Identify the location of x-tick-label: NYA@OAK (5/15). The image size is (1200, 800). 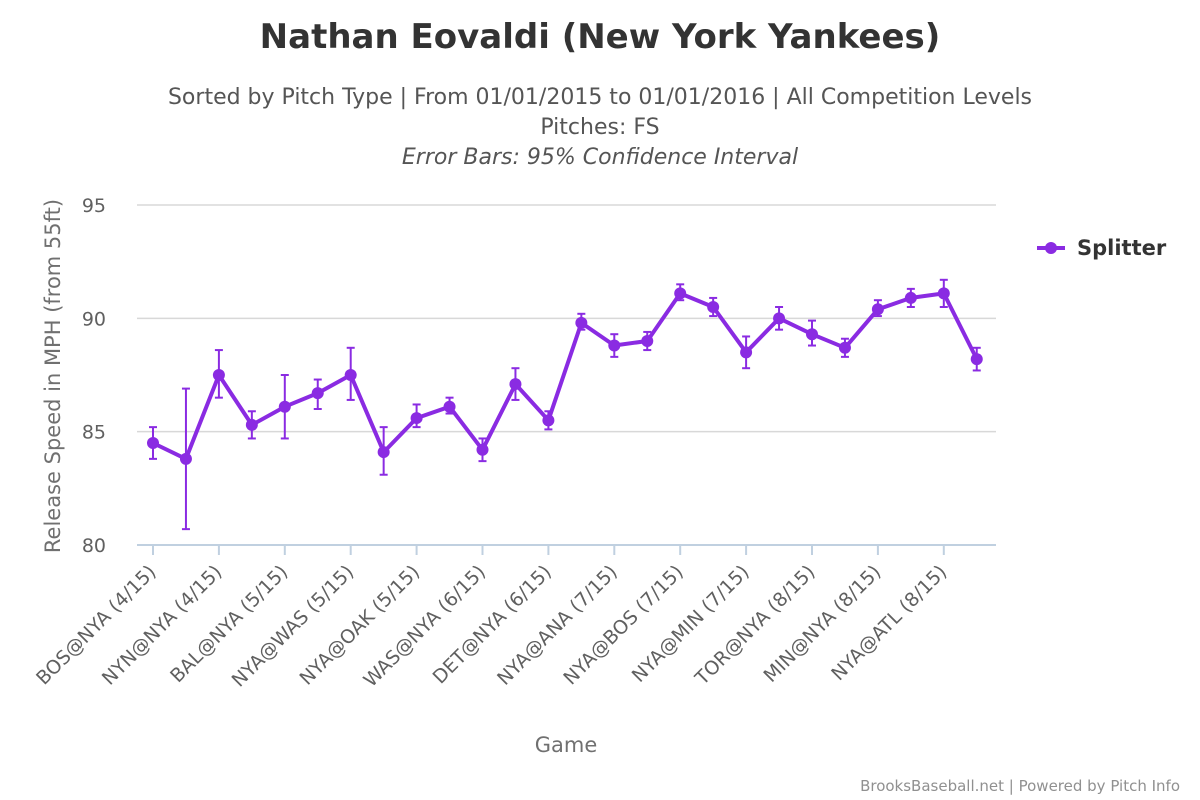
(359, 625).